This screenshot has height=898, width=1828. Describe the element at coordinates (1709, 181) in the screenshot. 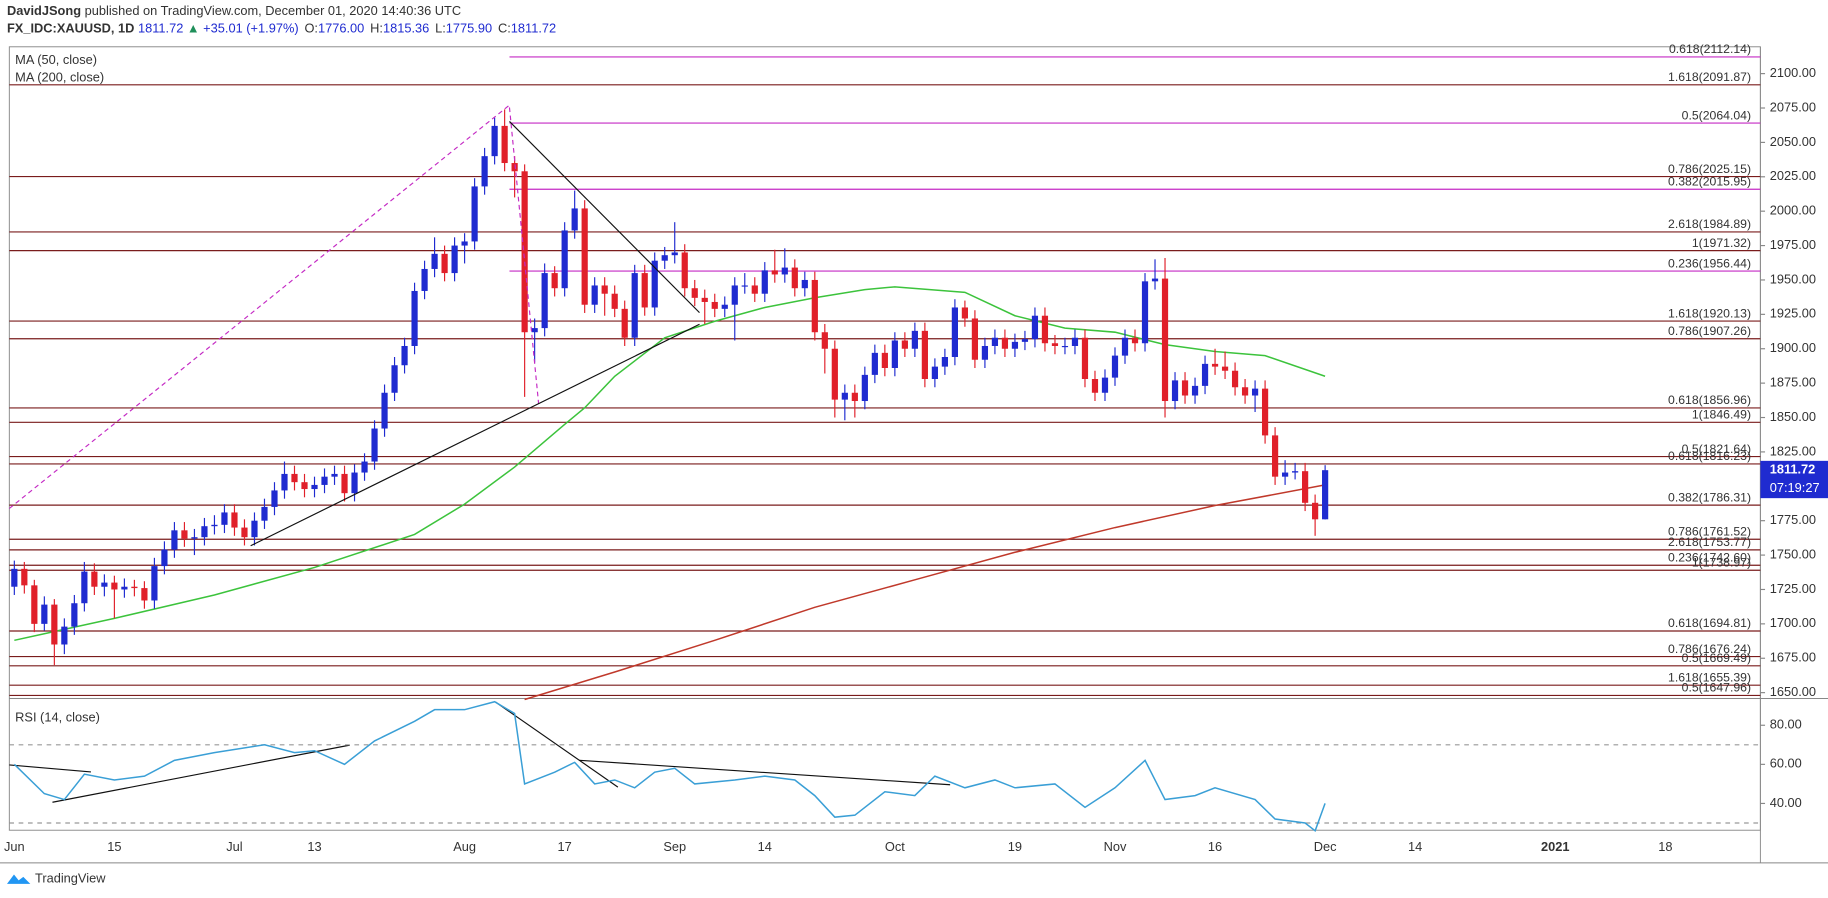

I see `fib-label: 0.382(2015.95)` at that location.